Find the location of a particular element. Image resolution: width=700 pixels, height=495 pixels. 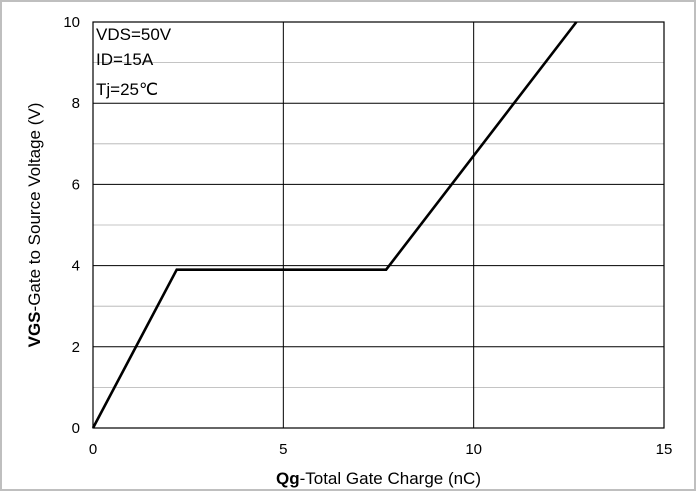

condition-annotation: ID=15A is located at coordinates (125, 59).